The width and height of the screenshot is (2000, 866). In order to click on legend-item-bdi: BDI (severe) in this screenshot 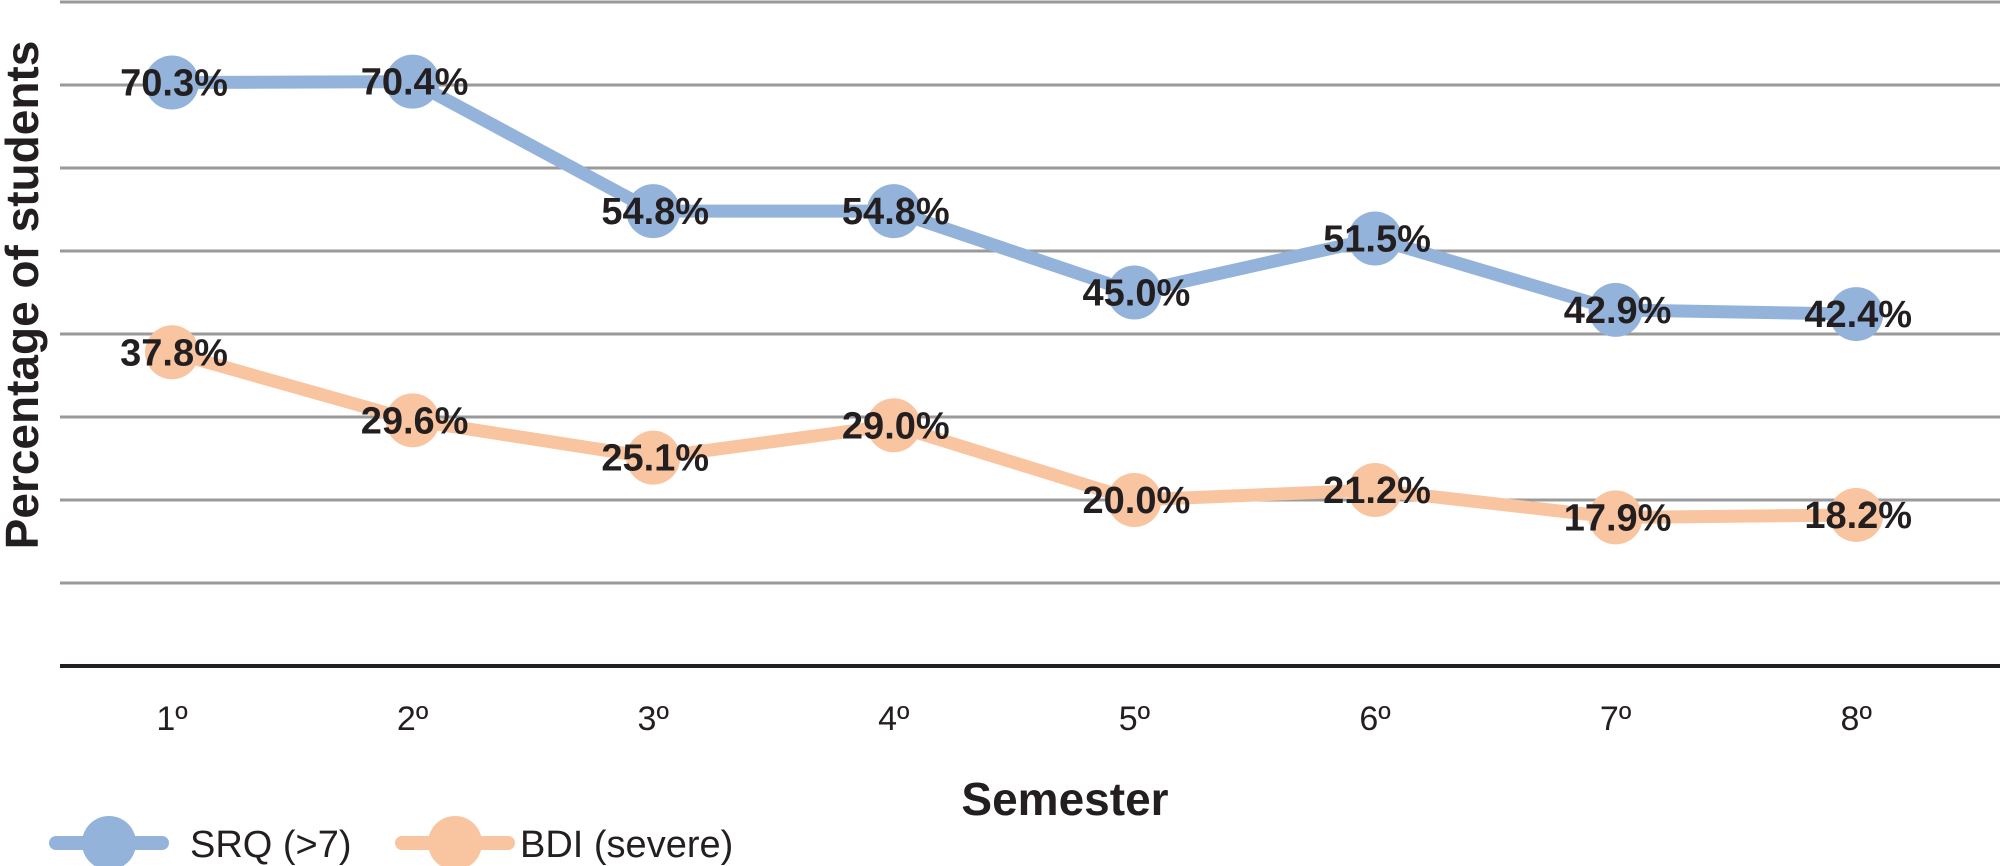, I will do `click(564, 841)`.